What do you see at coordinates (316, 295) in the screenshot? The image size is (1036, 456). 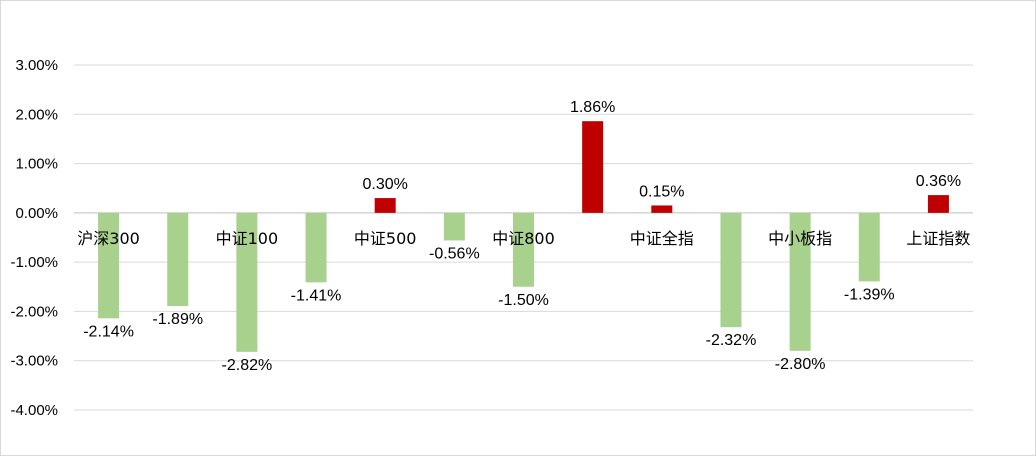 I see `data-label: -1.41%` at bounding box center [316, 295].